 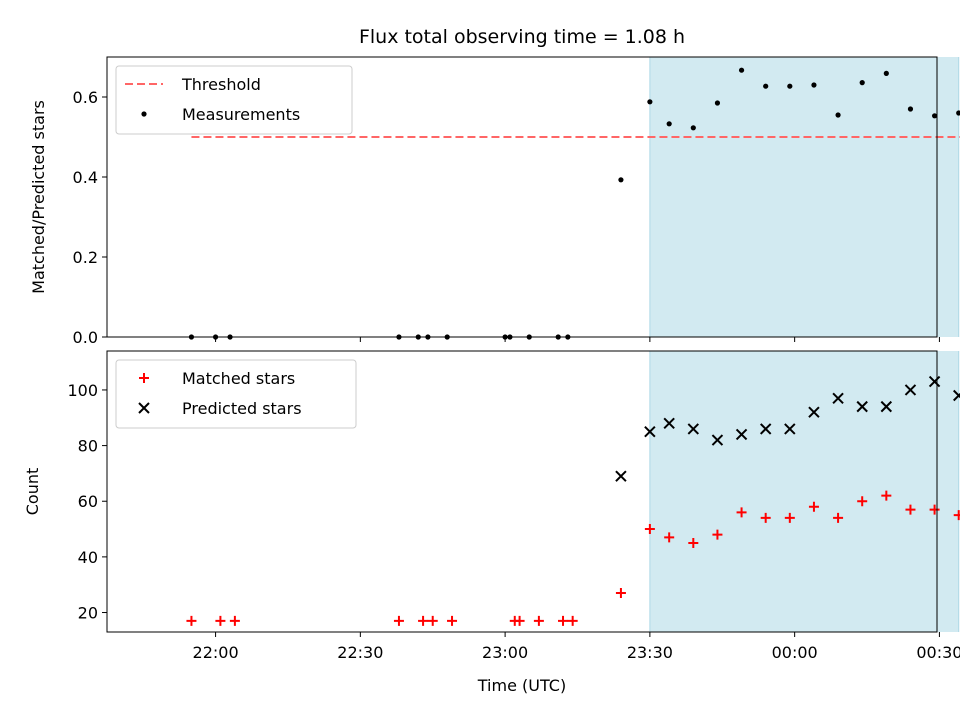 I want to click on x-tick-label: 23:30, so click(x=650, y=652).